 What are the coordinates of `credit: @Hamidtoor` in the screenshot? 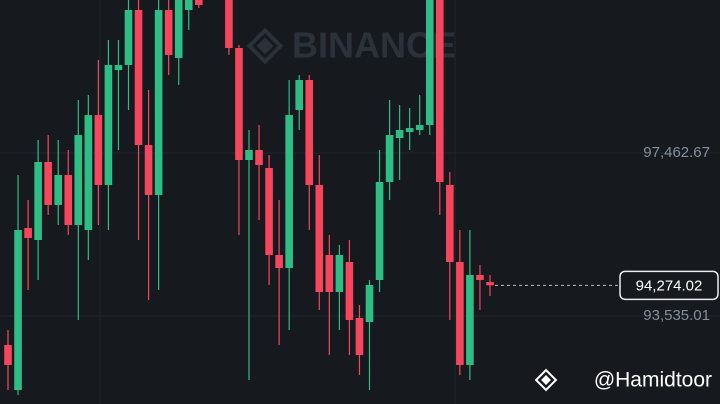 It's located at (653, 380).